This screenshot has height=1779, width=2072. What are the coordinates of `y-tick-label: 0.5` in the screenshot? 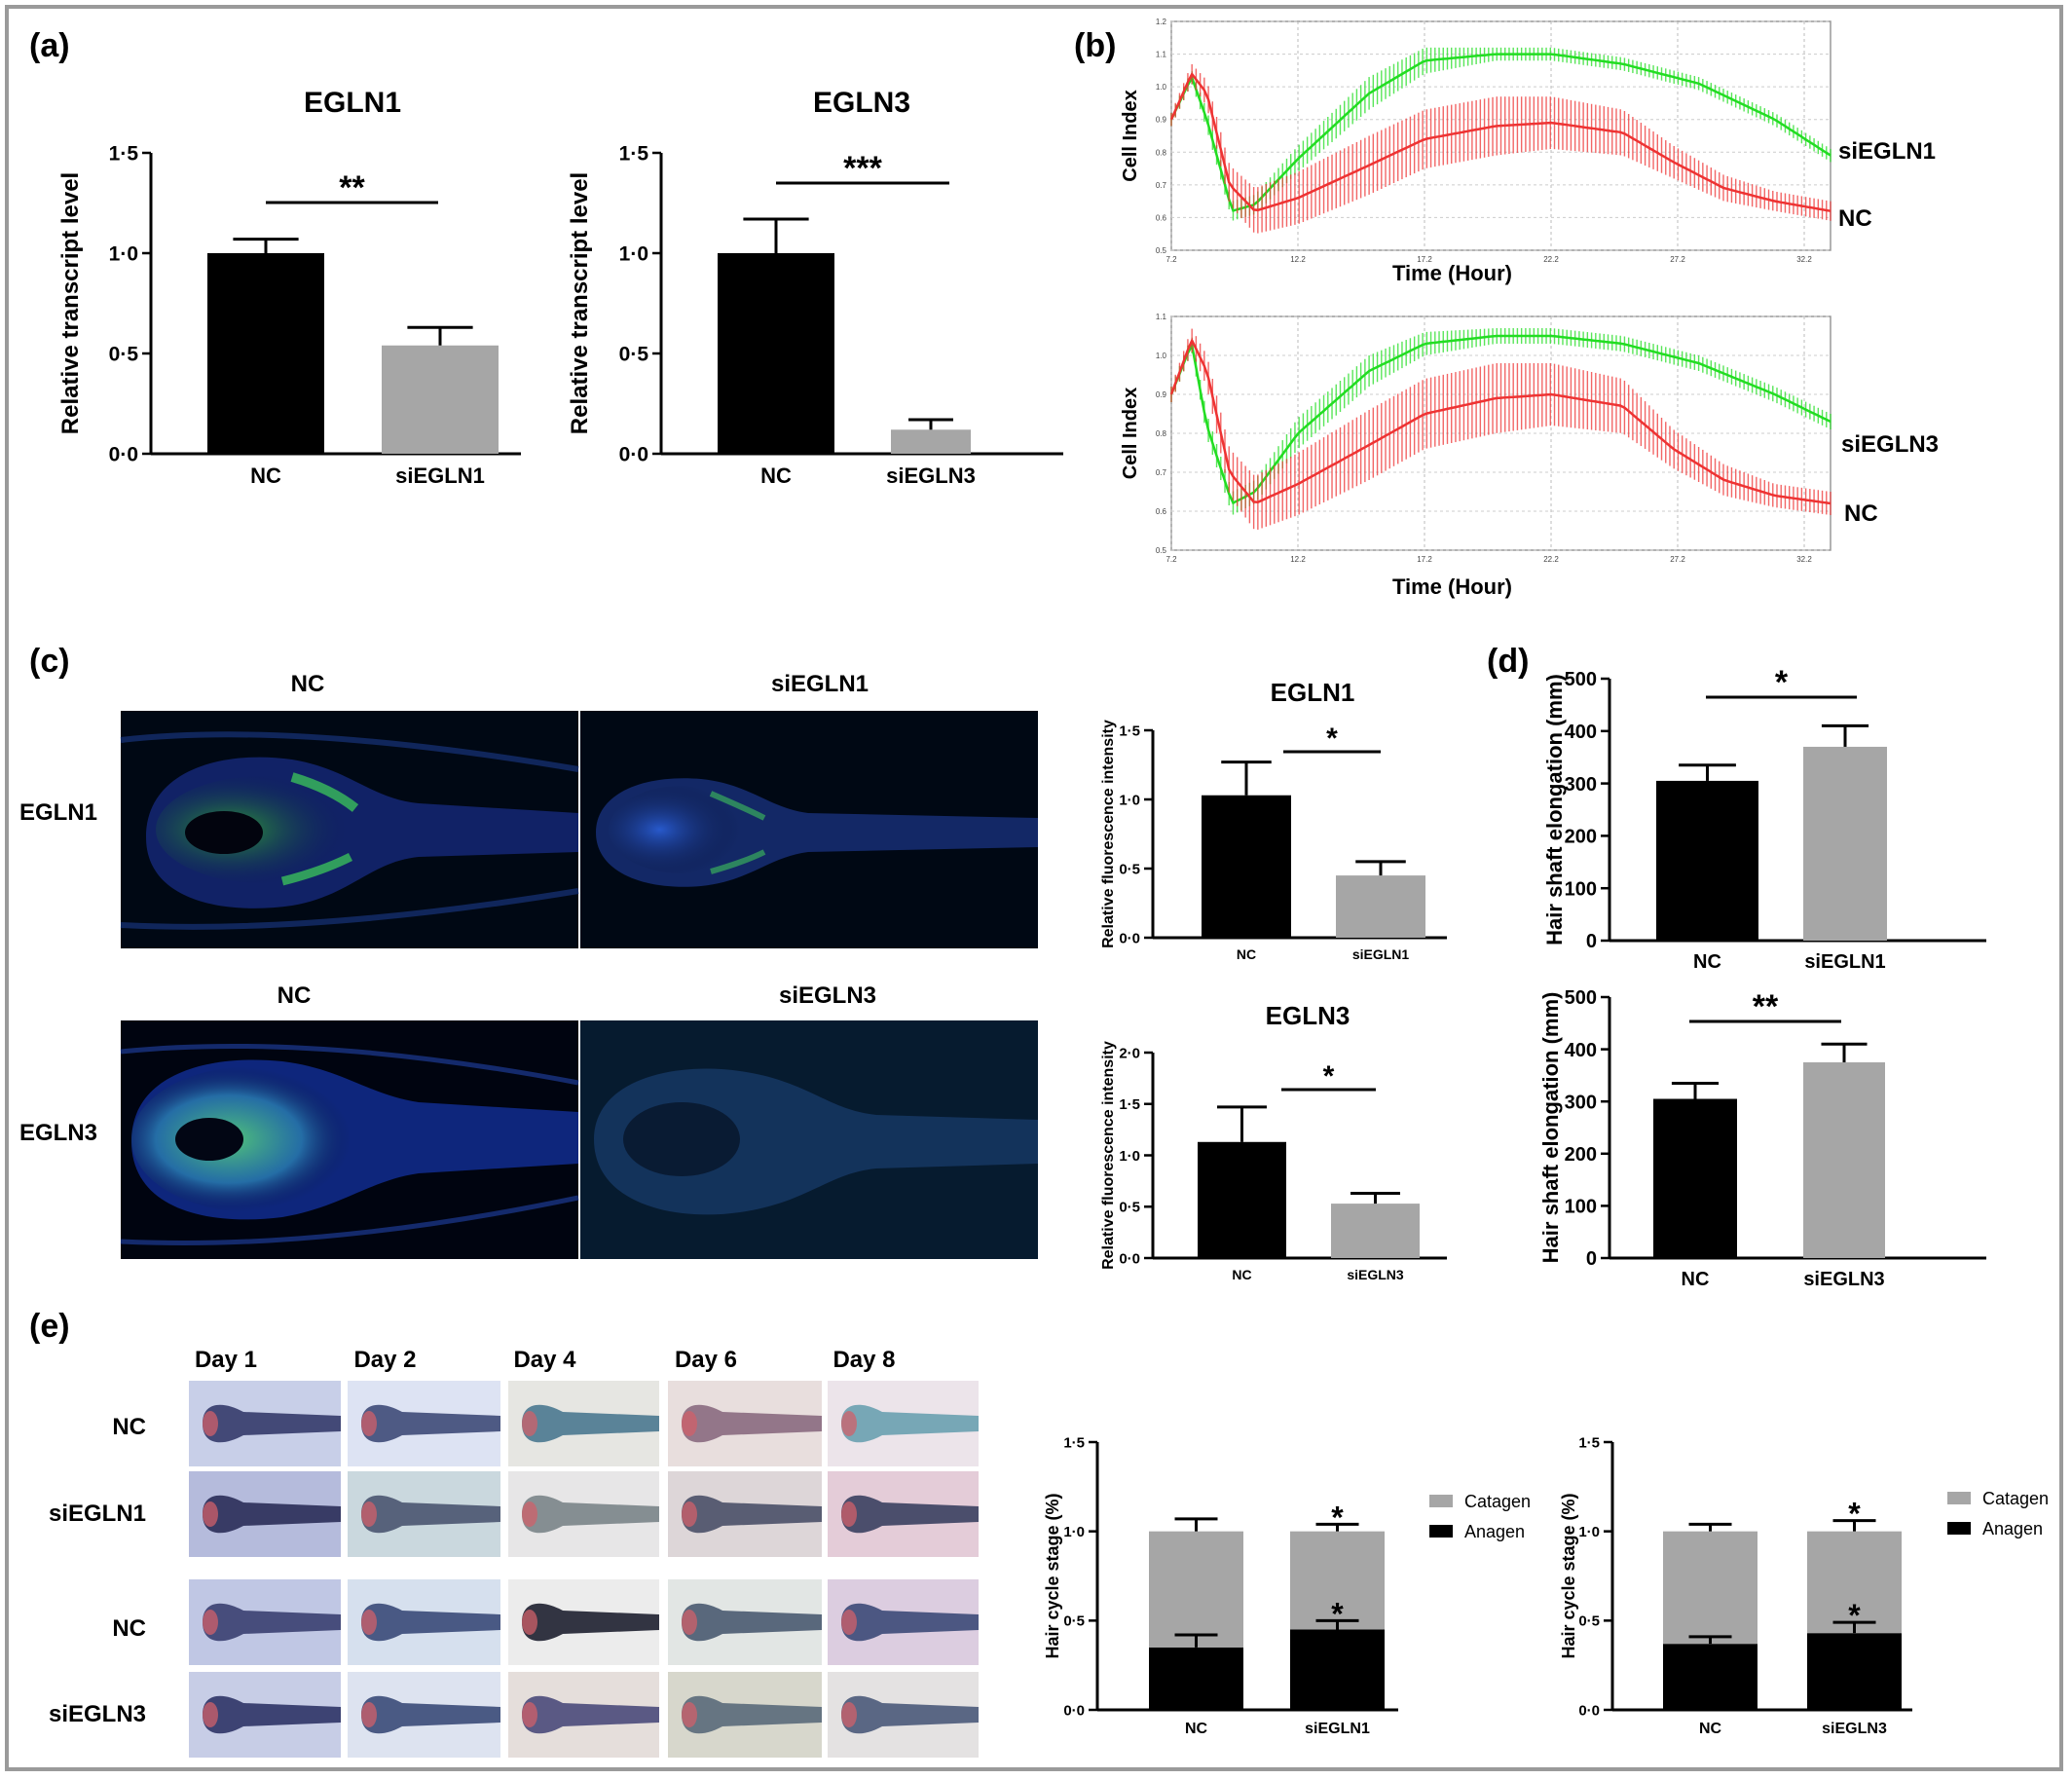 It's located at (1161, 251).